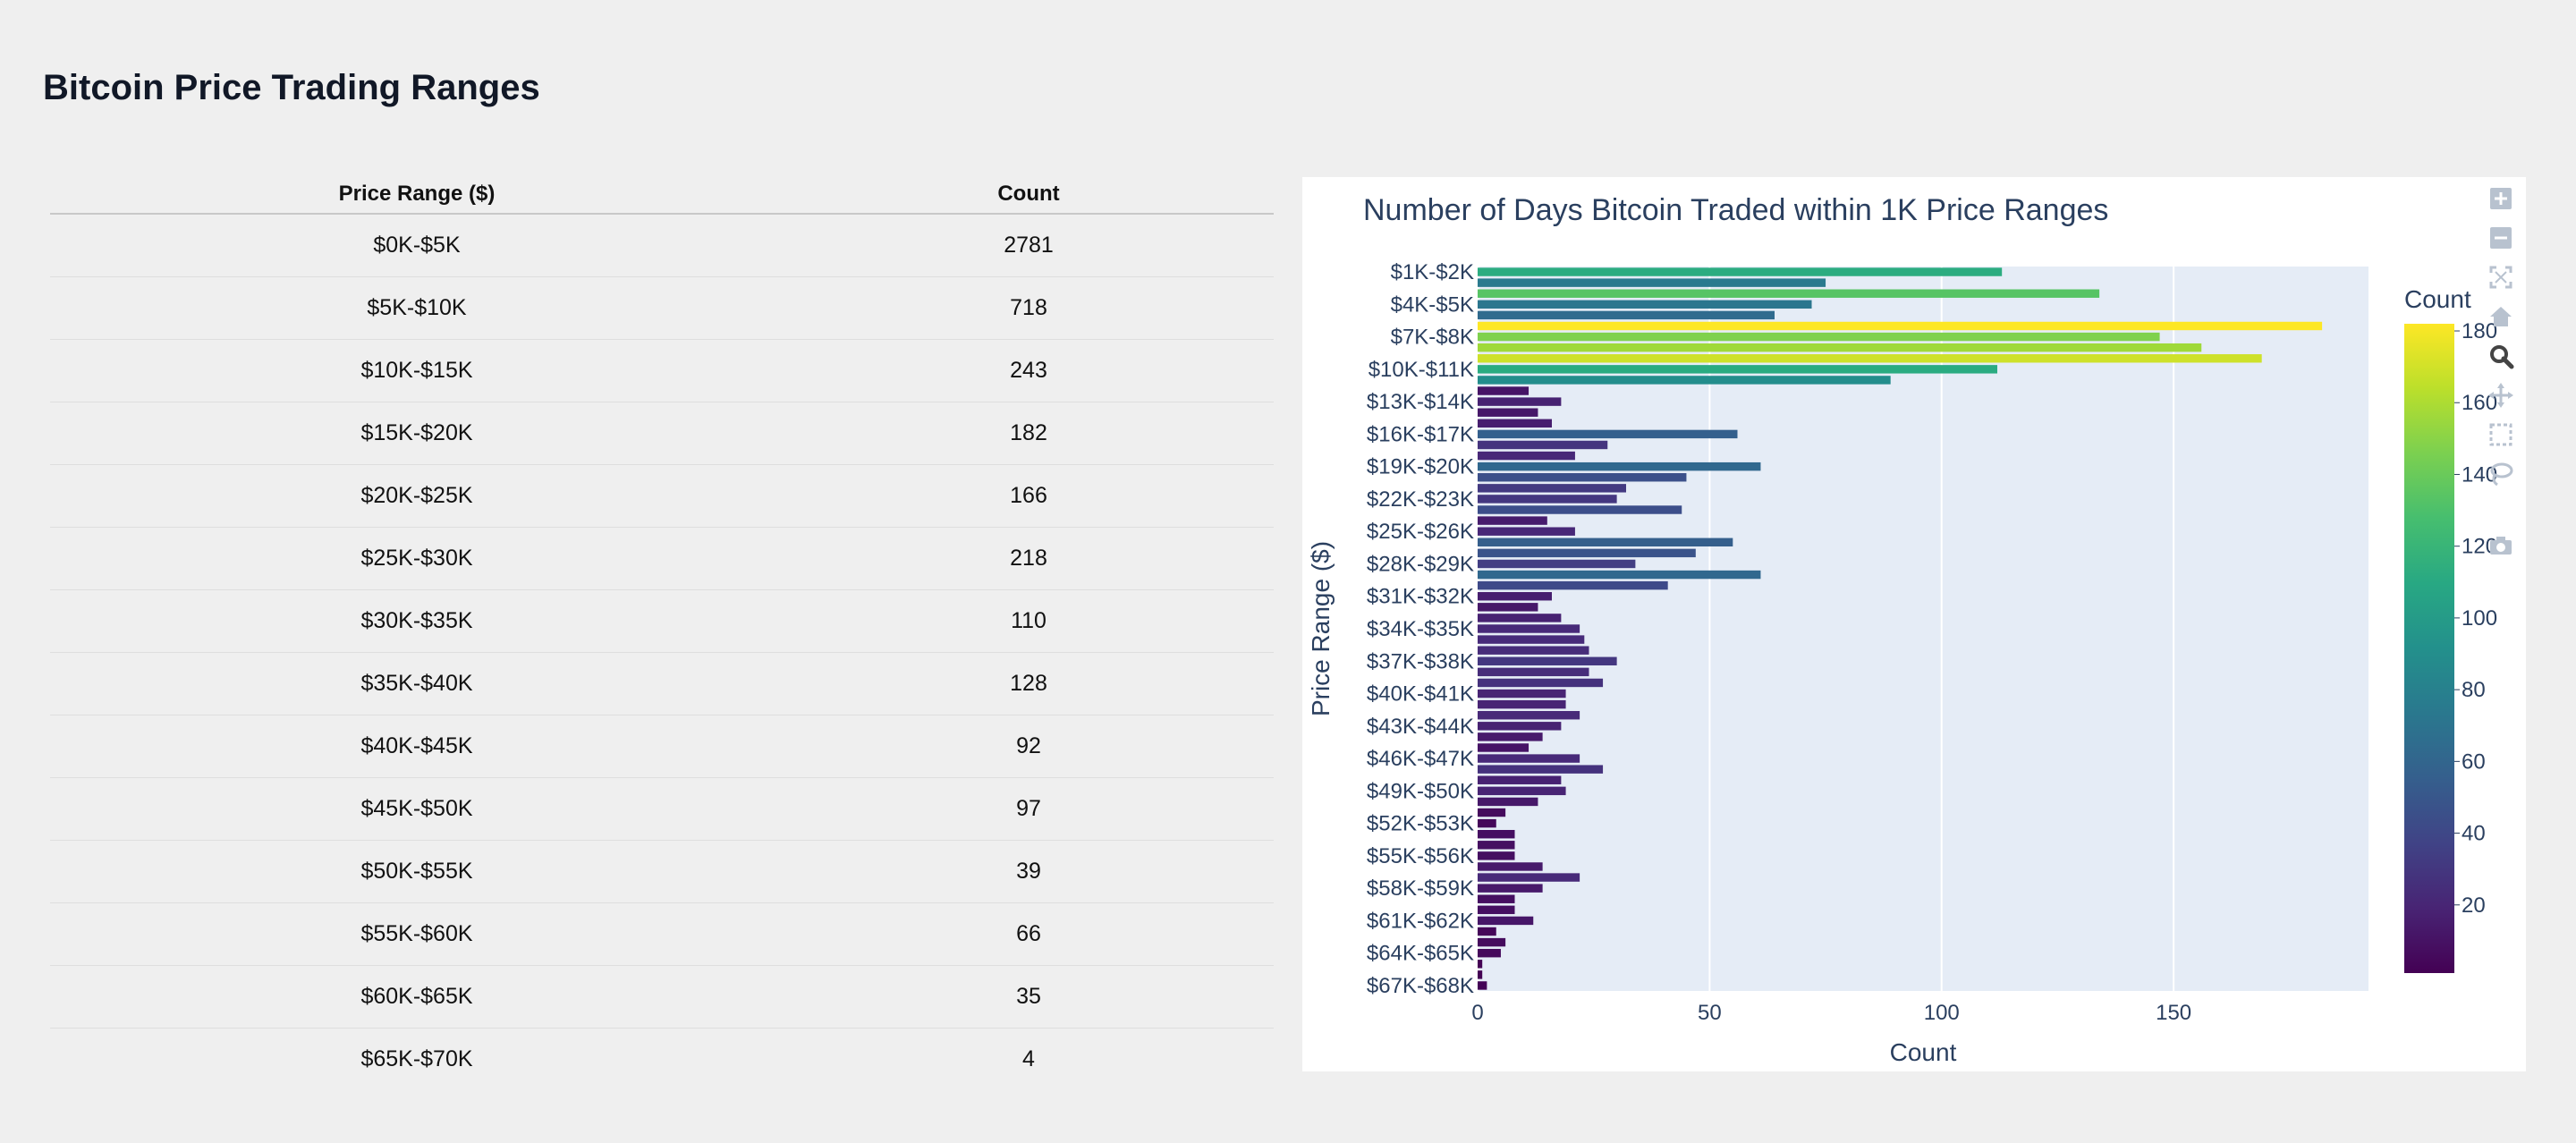 The image size is (2576, 1143). Describe the element at coordinates (1740, 271) in the screenshot. I see `bar-1k-2k` at that location.